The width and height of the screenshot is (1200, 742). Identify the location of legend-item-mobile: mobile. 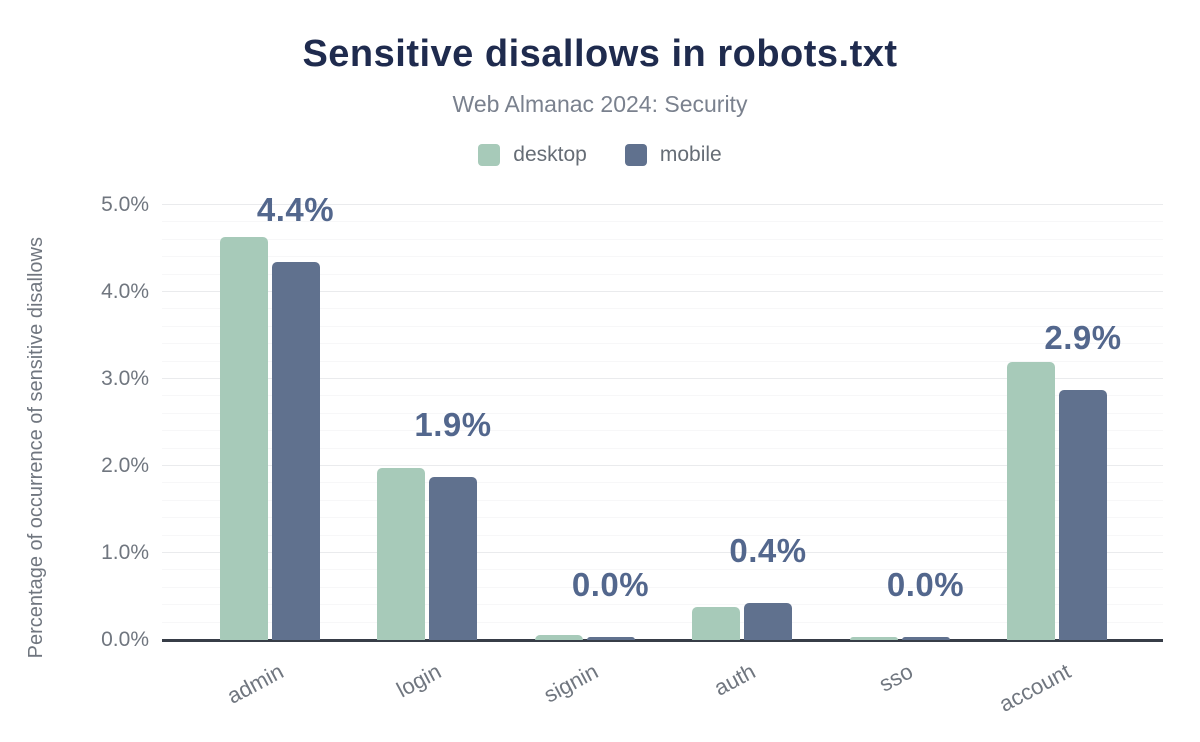
(673, 155).